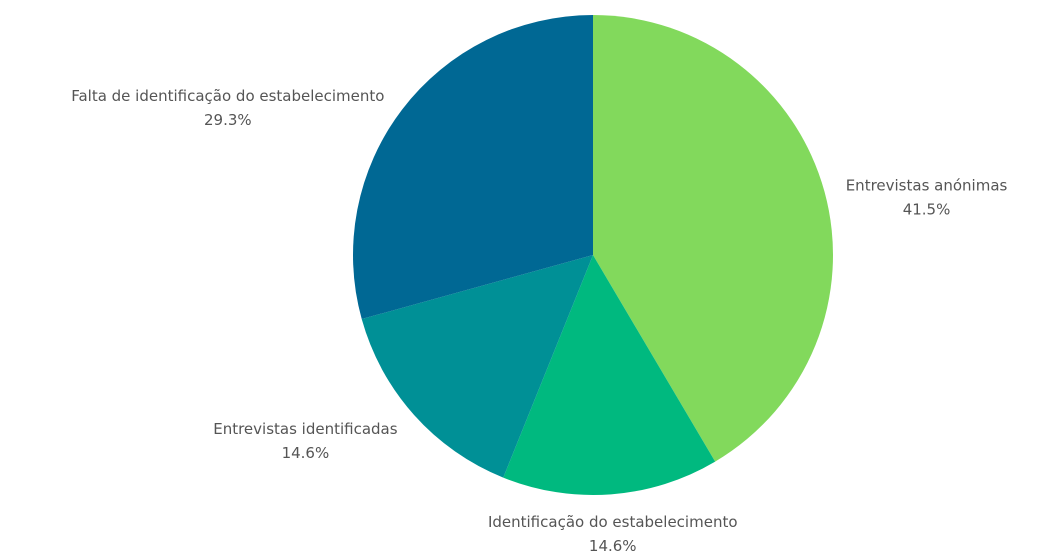  Describe the element at coordinates (613, 522) in the screenshot. I see `slice-label: Identificação do estabelecimento` at that location.